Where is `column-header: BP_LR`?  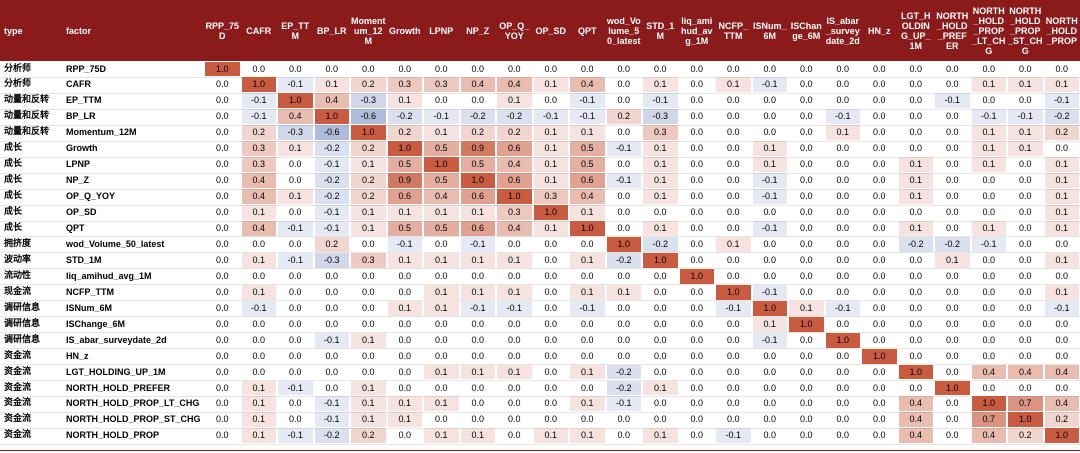 column-header: BP_LR is located at coordinates (331, 30).